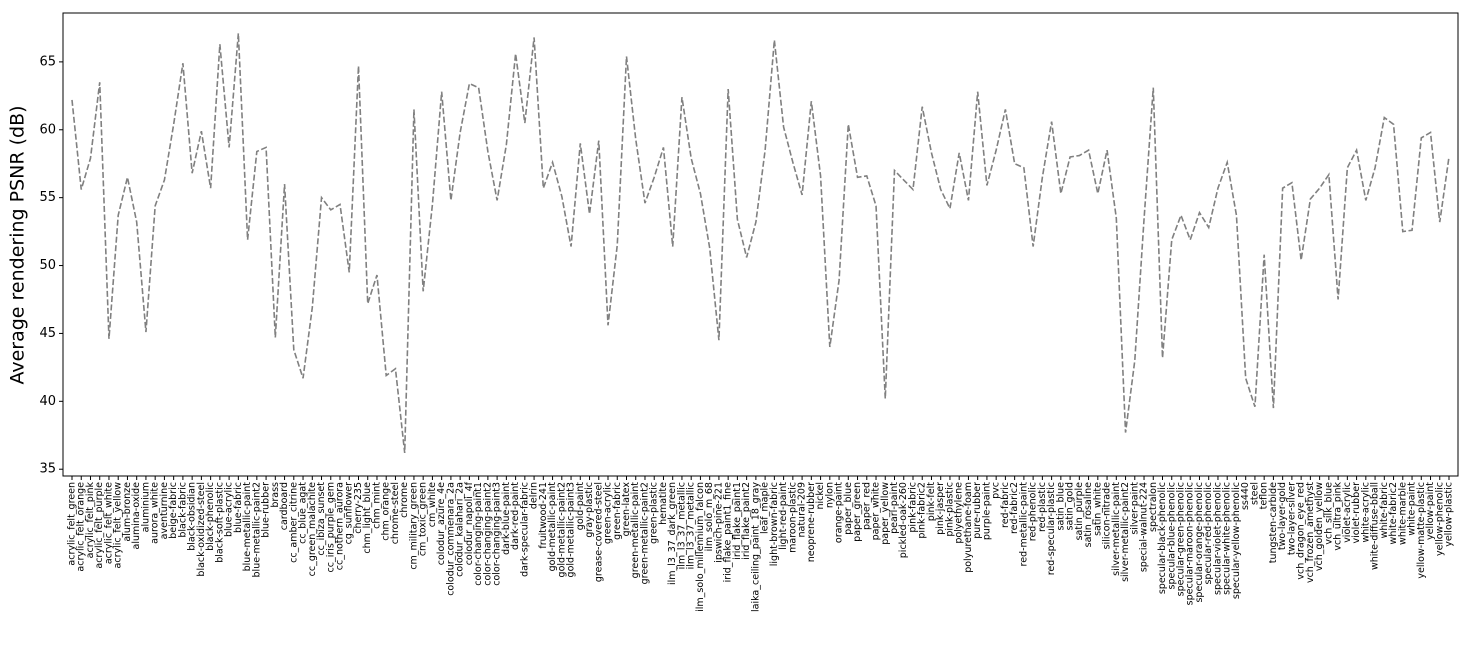 The width and height of the screenshot is (1471, 647). I want to click on x-tick-label: white-diffuse-bball, so click(1375, 526).